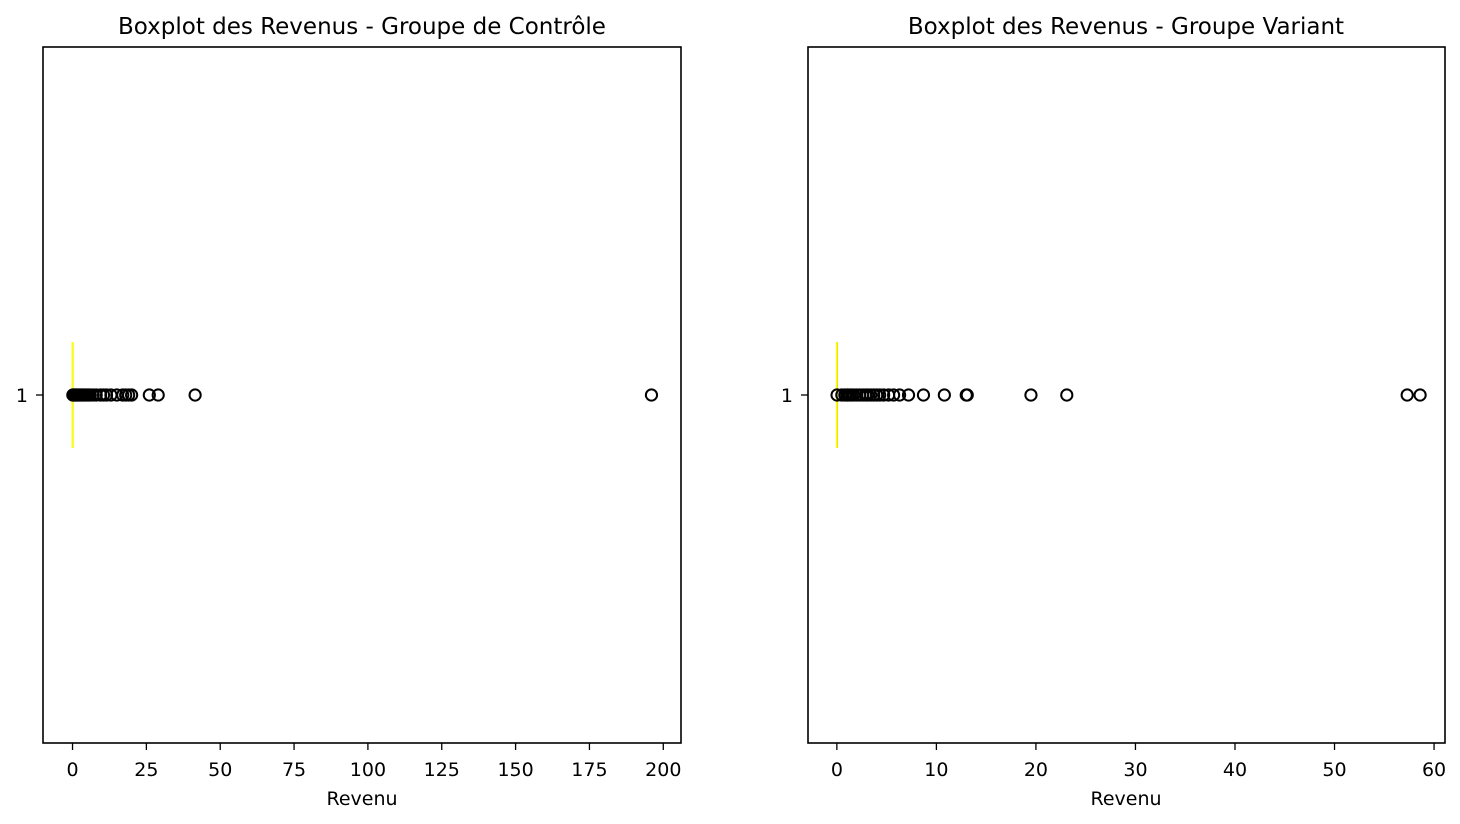 This screenshot has width=1460, height=824. I want to click on x-tick-label: 150, so click(515, 770).